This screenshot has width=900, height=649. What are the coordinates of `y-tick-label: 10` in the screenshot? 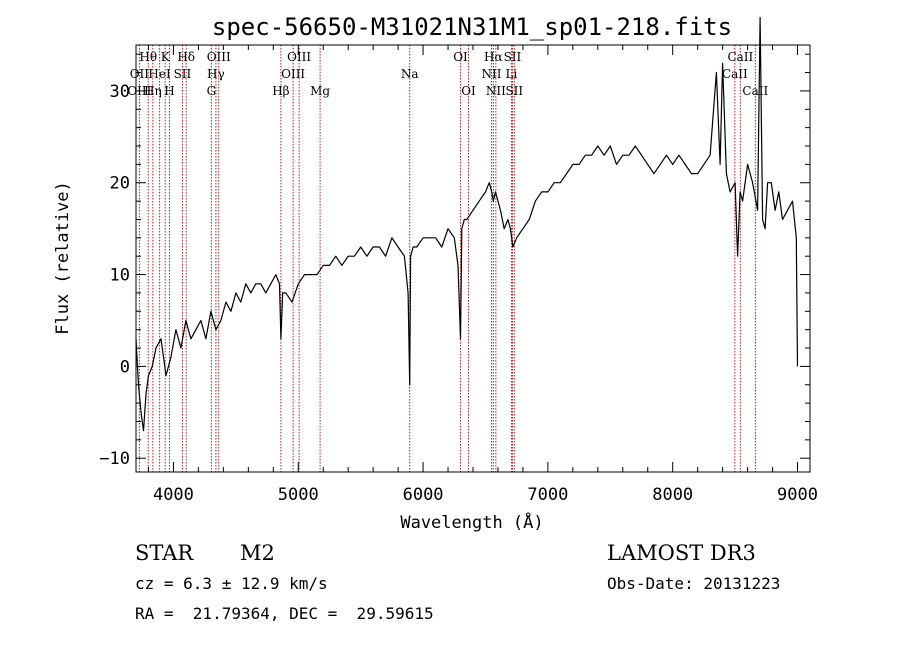 It's located at (120, 276).